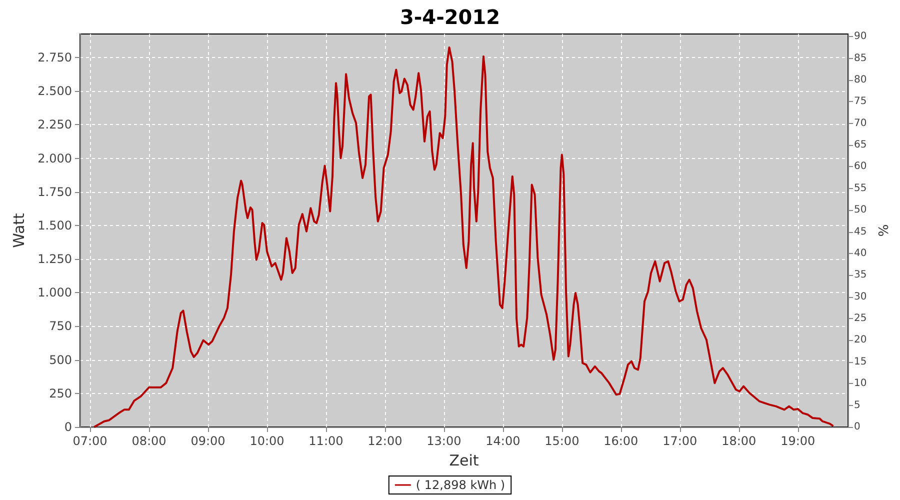  Describe the element at coordinates (562, 441) in the screenshot. I see `x-tick-label: 15:00` at that location.